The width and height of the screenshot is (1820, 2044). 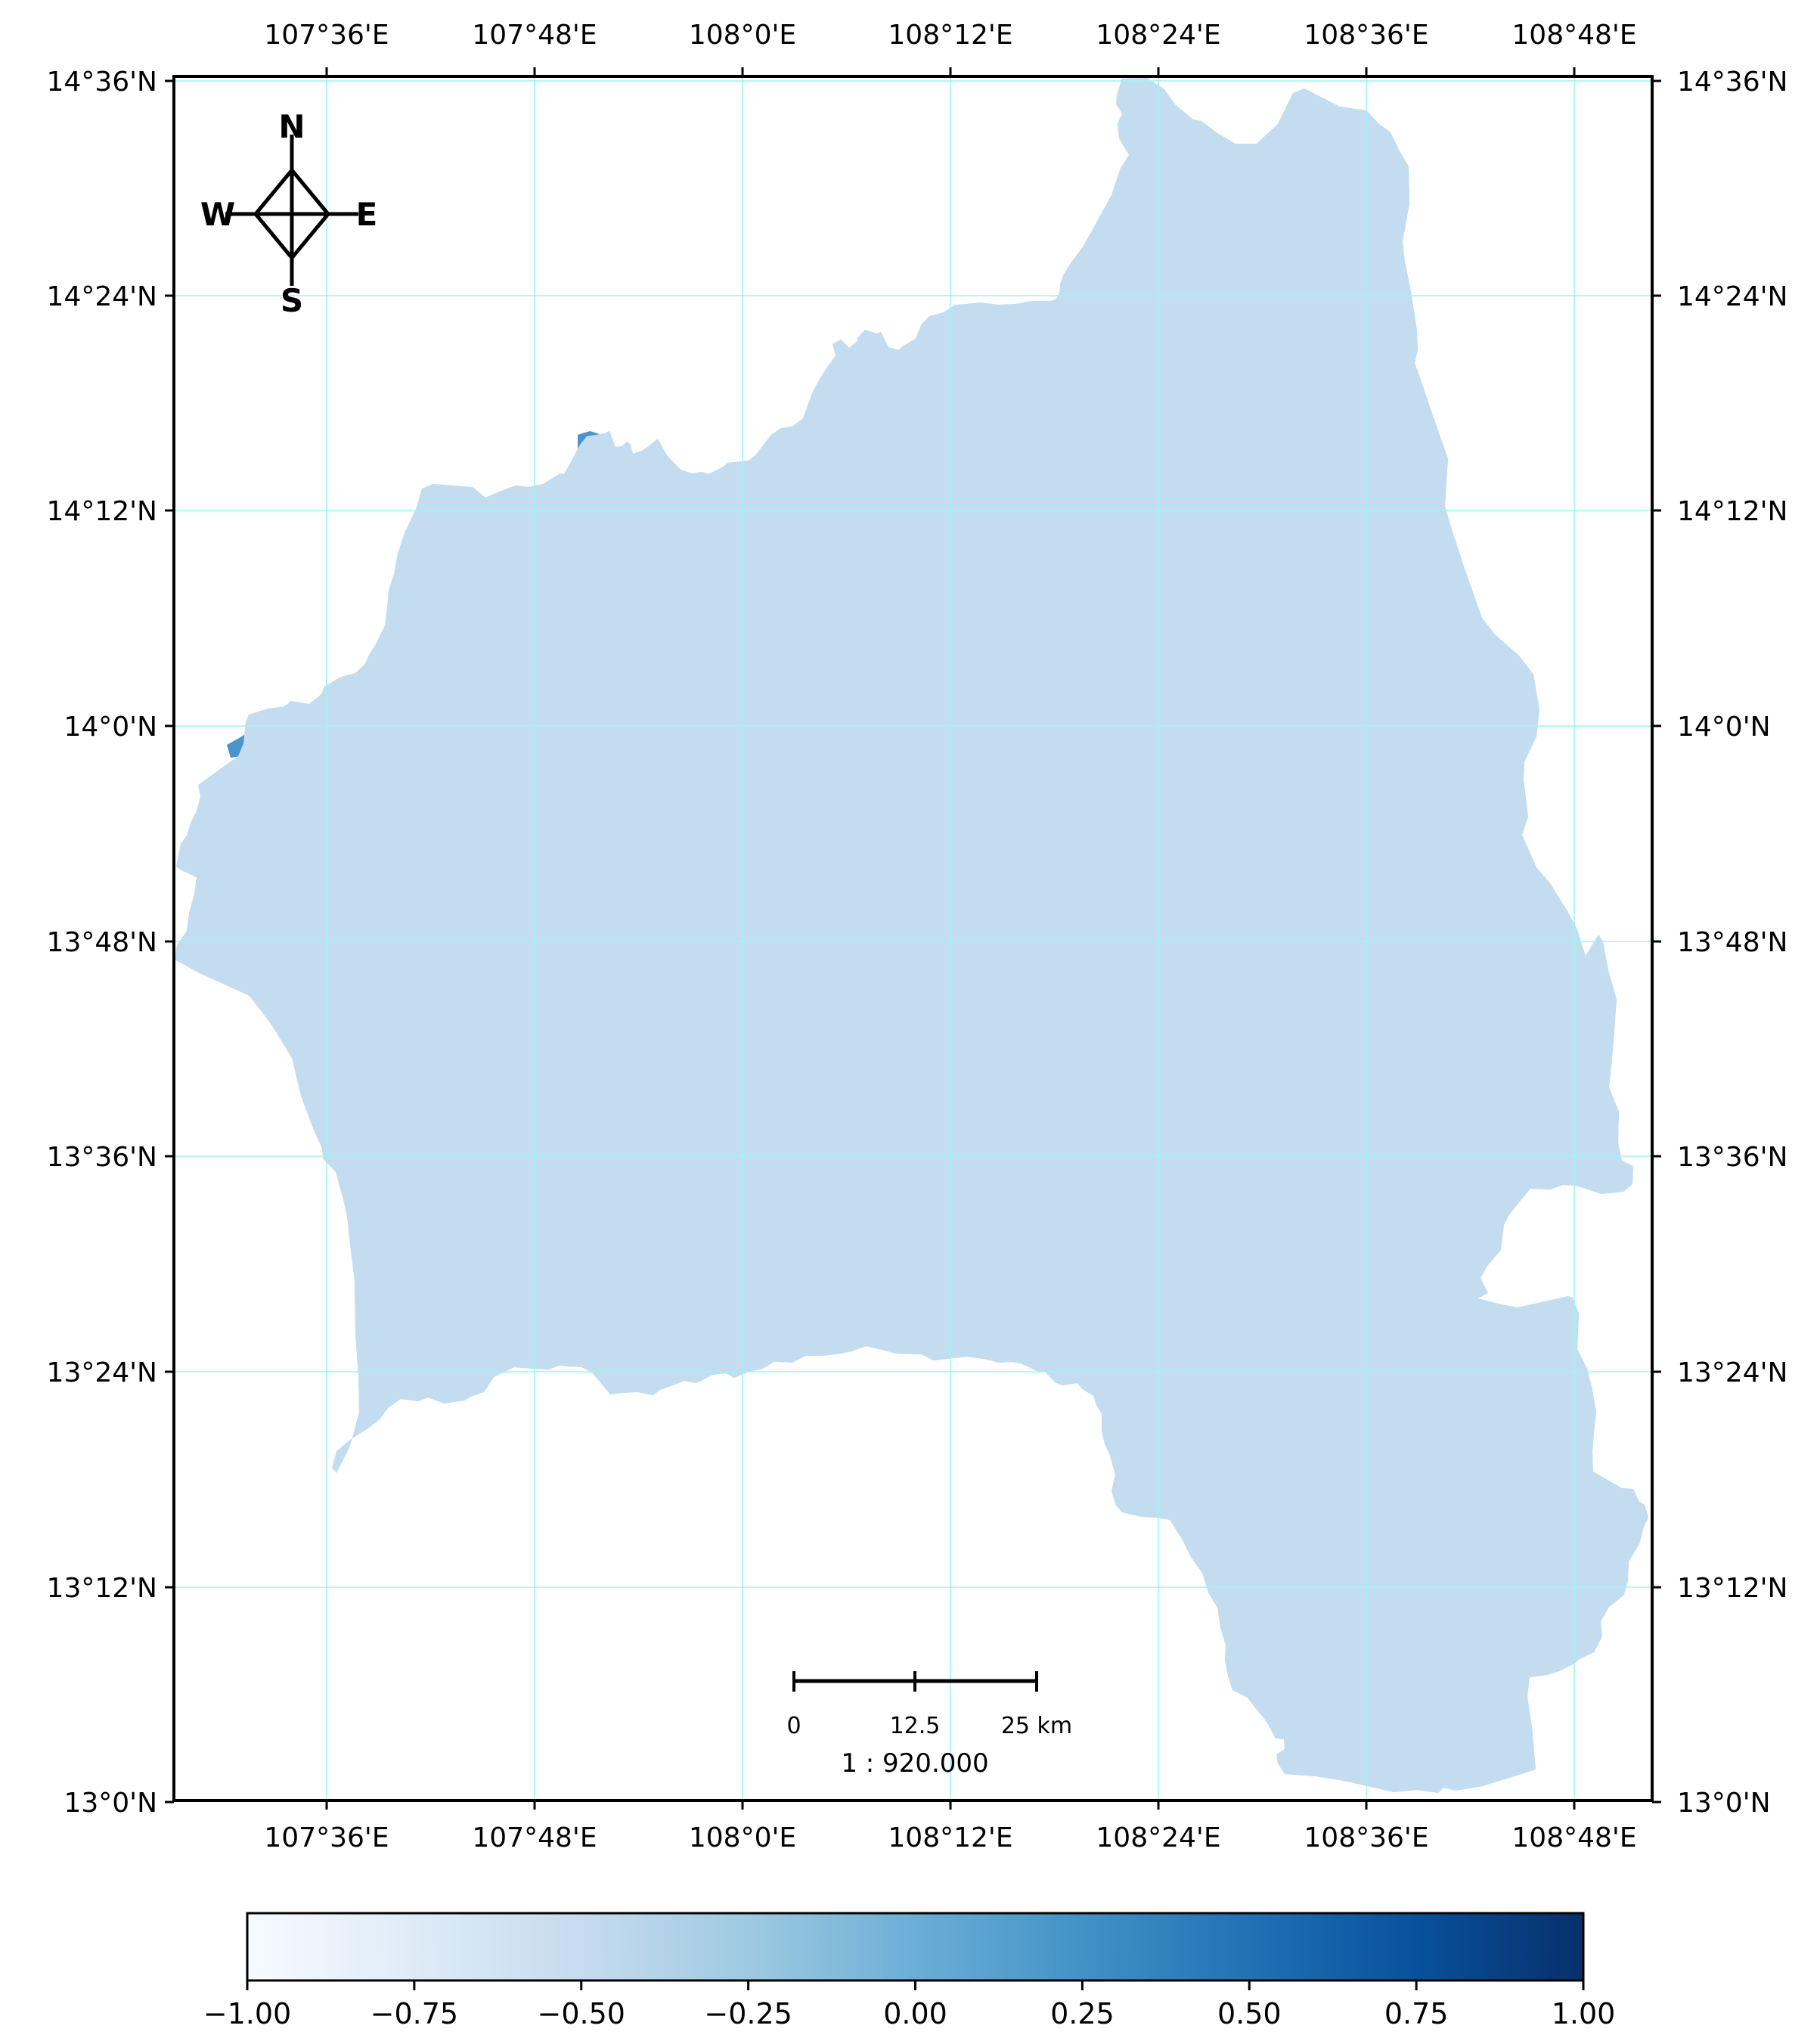 I want to click on colorbar-tick-label: 1.00, so click(x=1584, y=2013).